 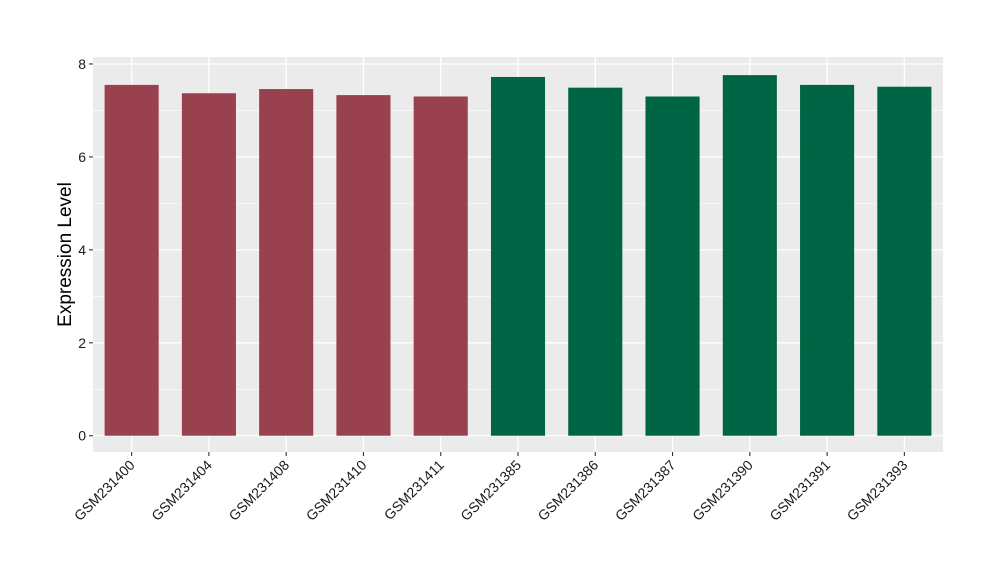 I want to click on bar-GSM231385, so click(x=518, y=256).